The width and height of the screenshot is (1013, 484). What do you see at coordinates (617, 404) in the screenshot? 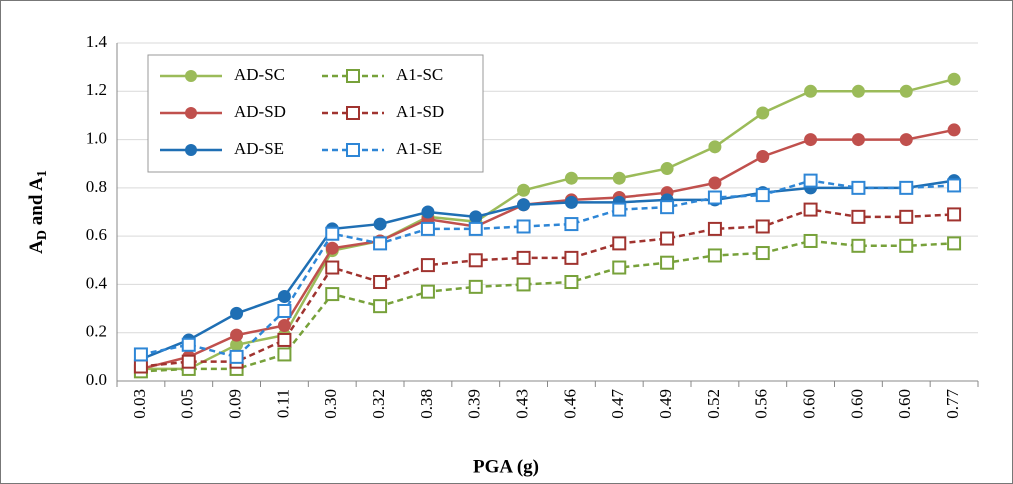
I see `x-tick-label: 0.47` at bounding box center [617, 404].